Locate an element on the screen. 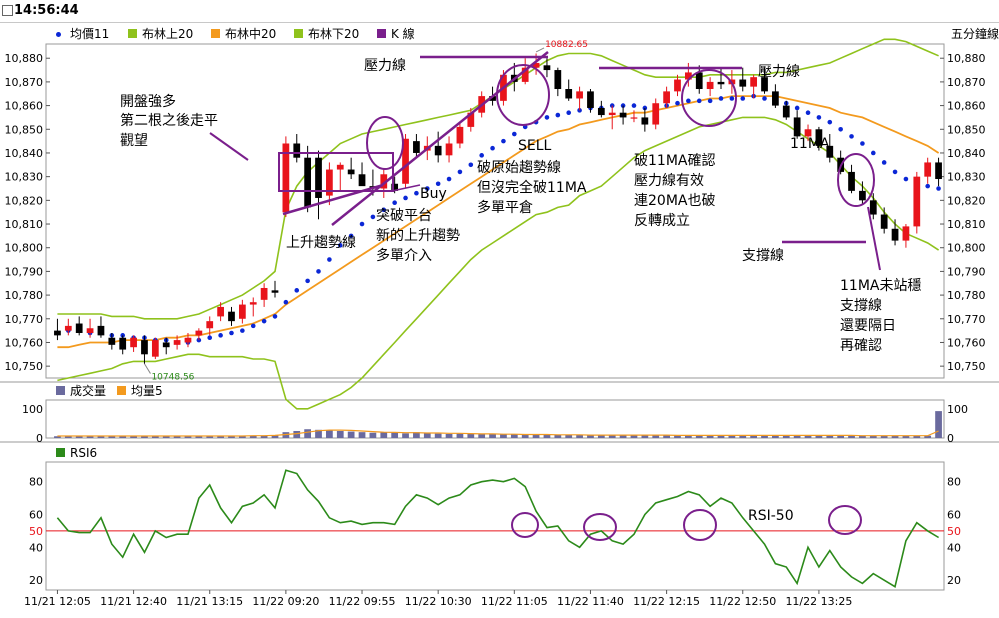 The image size is (999, 618). max-value-label: 10882.65 is located at coordinates (566, 45).